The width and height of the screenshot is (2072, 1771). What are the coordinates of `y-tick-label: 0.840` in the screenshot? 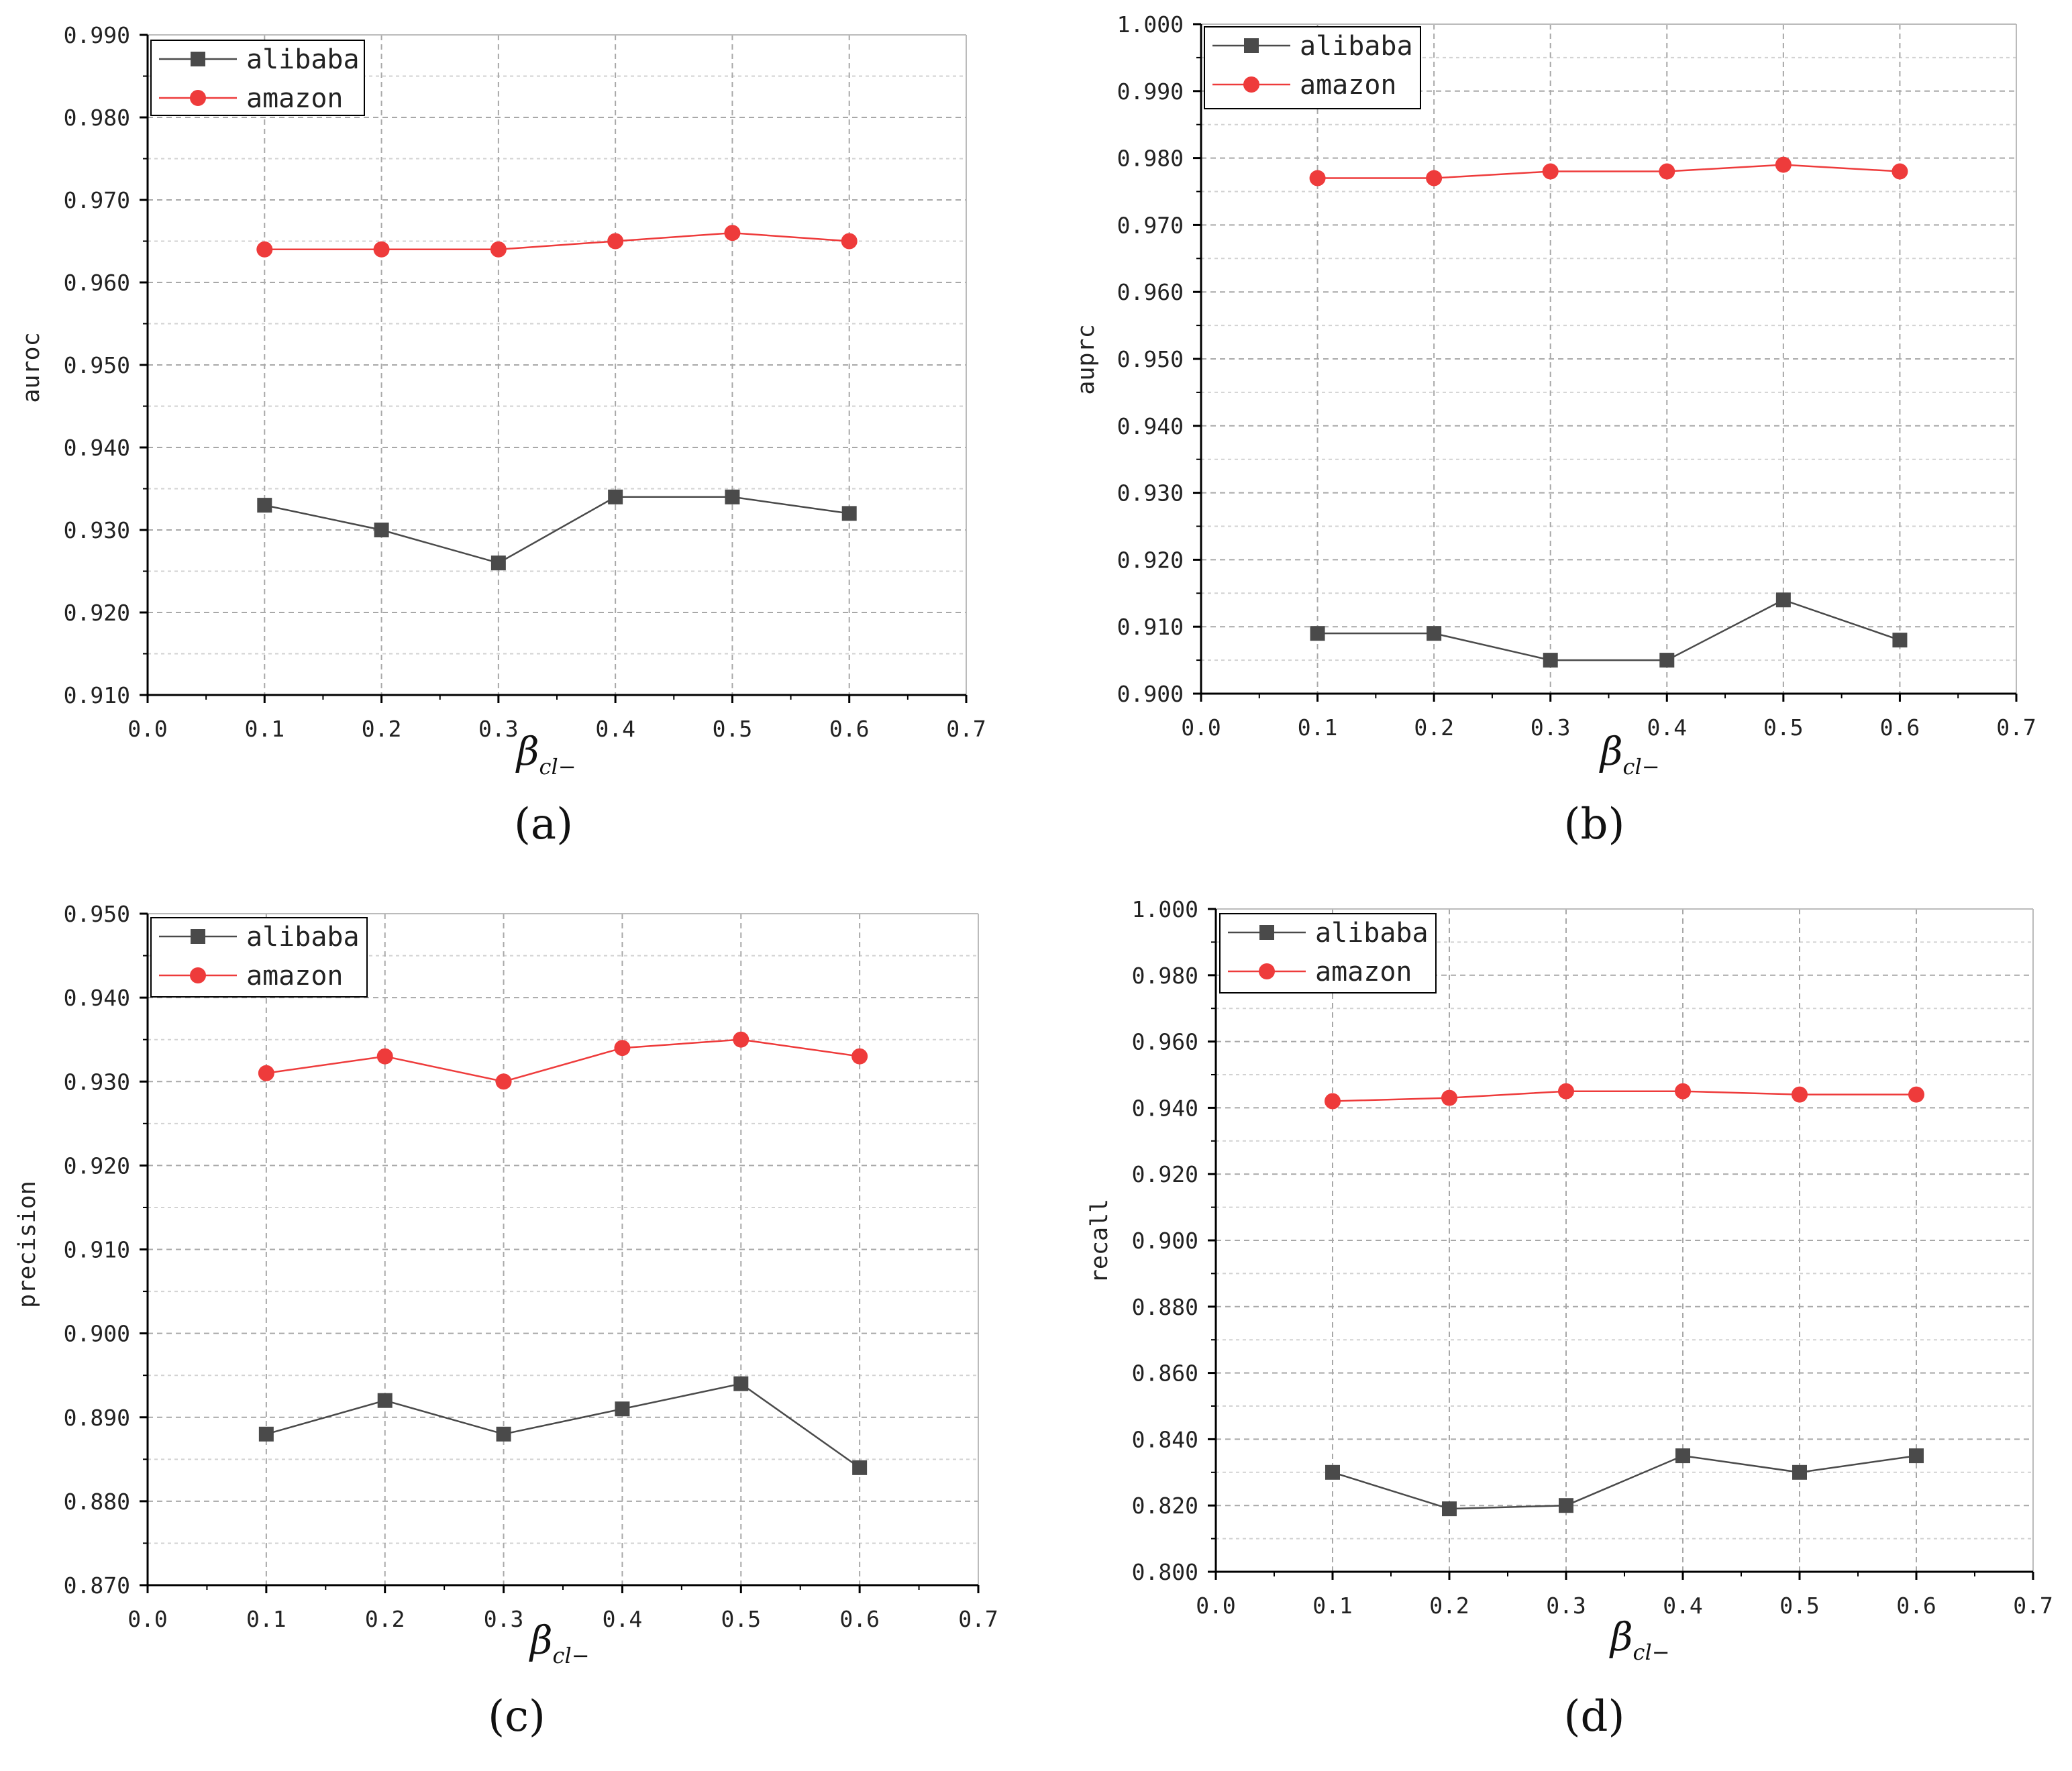 It's located at (1165, 1439).